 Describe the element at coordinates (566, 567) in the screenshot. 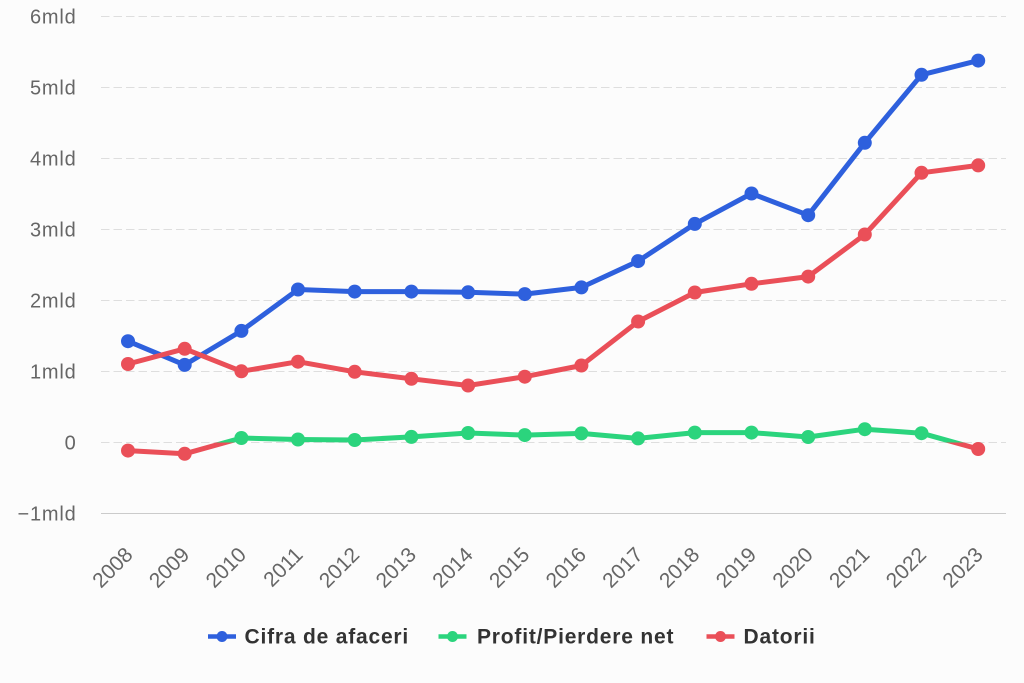

I see `svg-text: 2016` at that location.